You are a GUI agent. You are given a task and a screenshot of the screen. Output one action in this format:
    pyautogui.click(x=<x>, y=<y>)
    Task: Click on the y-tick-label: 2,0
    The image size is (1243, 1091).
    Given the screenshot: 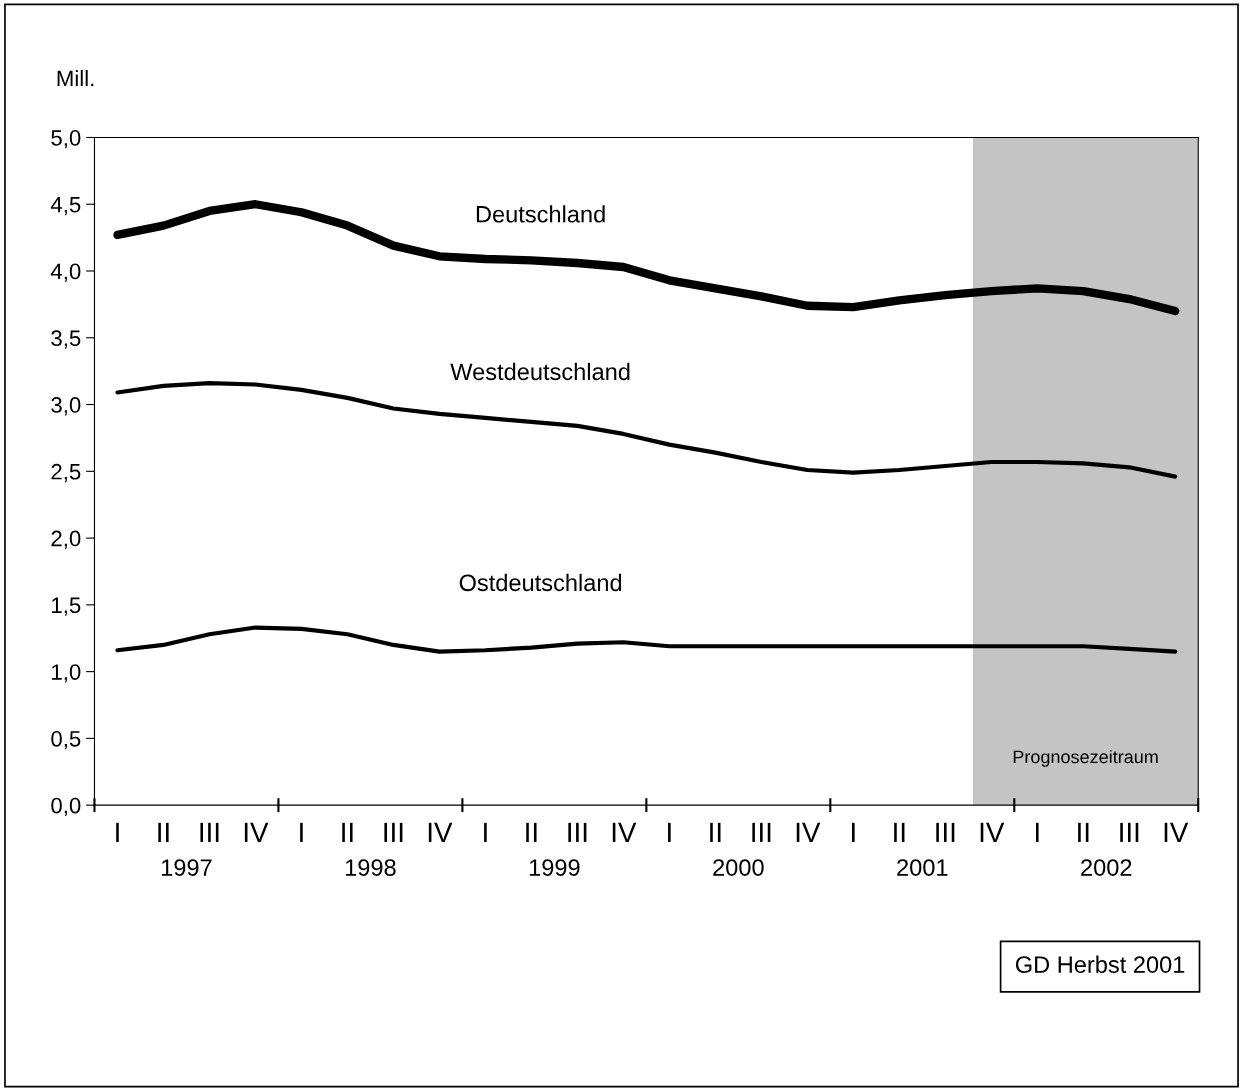 What is the action you would take?
    pyautogui.click(x=66, y=539)
    